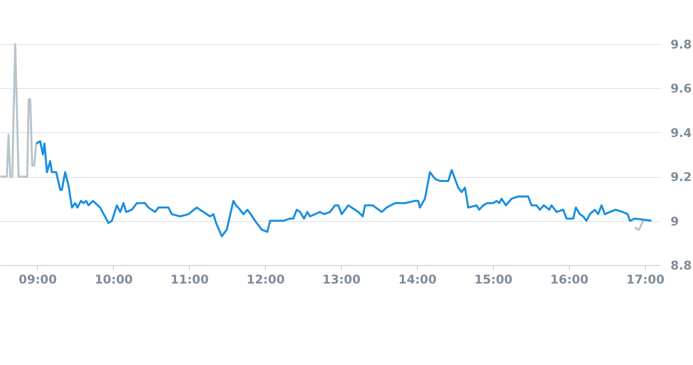 The width and height of the screenshot is (693, 365). What do you see at coordinates (265, 279) in the screenshot?
I see `x-tick-label: 12:00` at bounding box center [265, 279].